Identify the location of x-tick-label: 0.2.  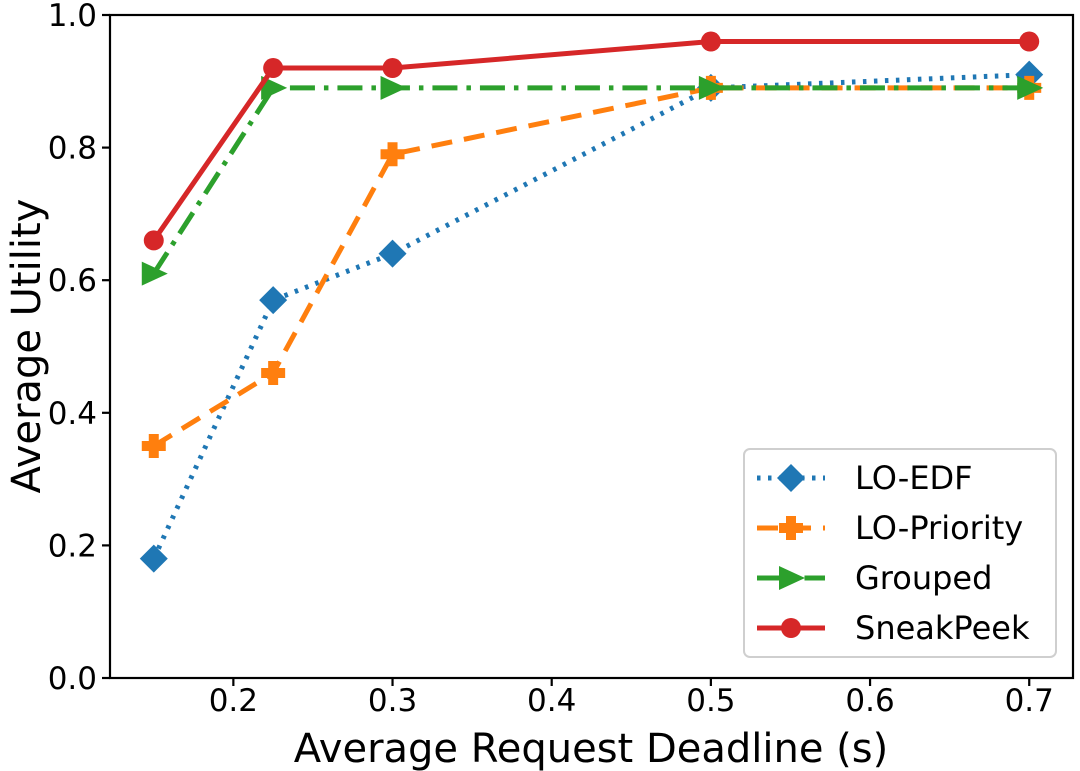
(233, 701).